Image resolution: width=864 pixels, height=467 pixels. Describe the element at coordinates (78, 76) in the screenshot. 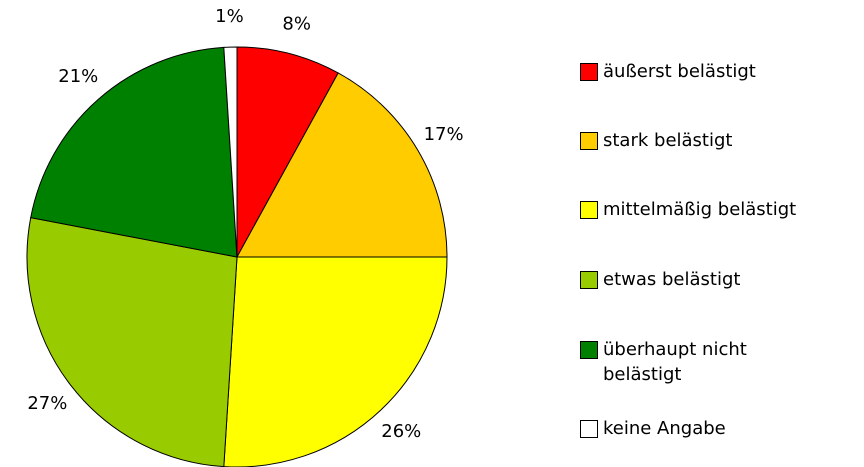

I see `data-label: 21%` at that location.